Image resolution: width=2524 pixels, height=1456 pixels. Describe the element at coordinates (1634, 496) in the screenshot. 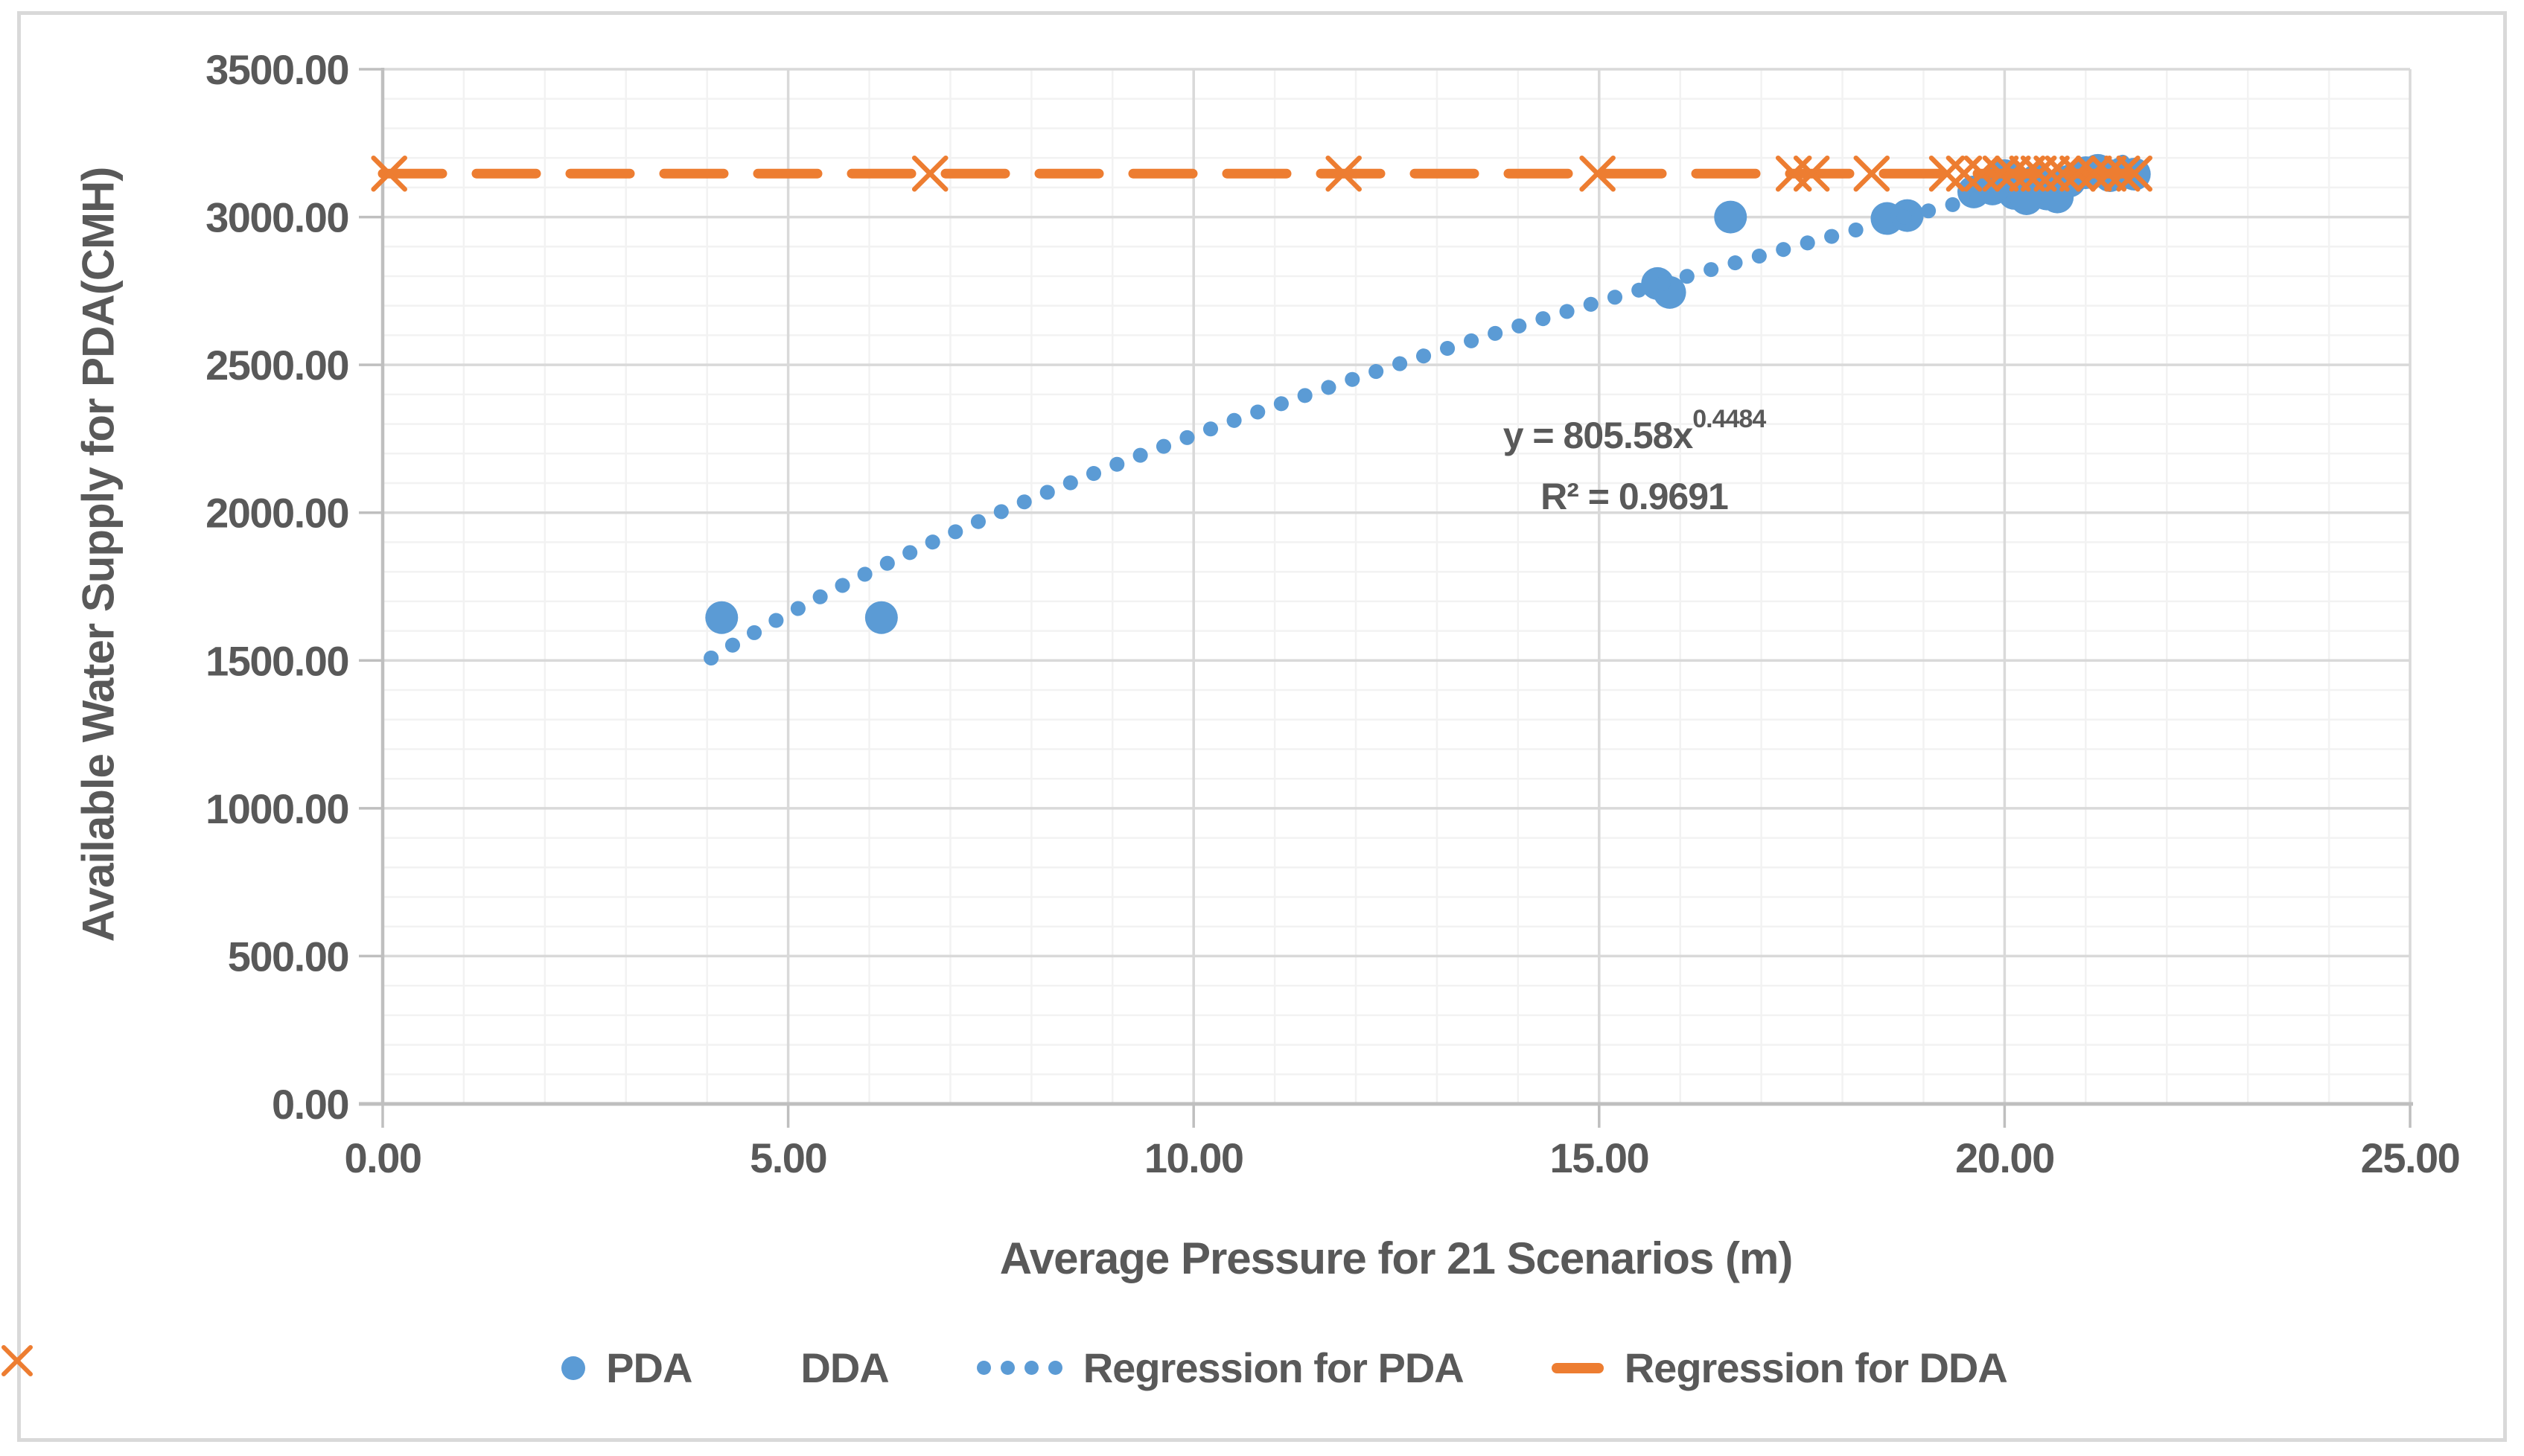

I see `r-squared-line: R² = 0.9691` at that location.